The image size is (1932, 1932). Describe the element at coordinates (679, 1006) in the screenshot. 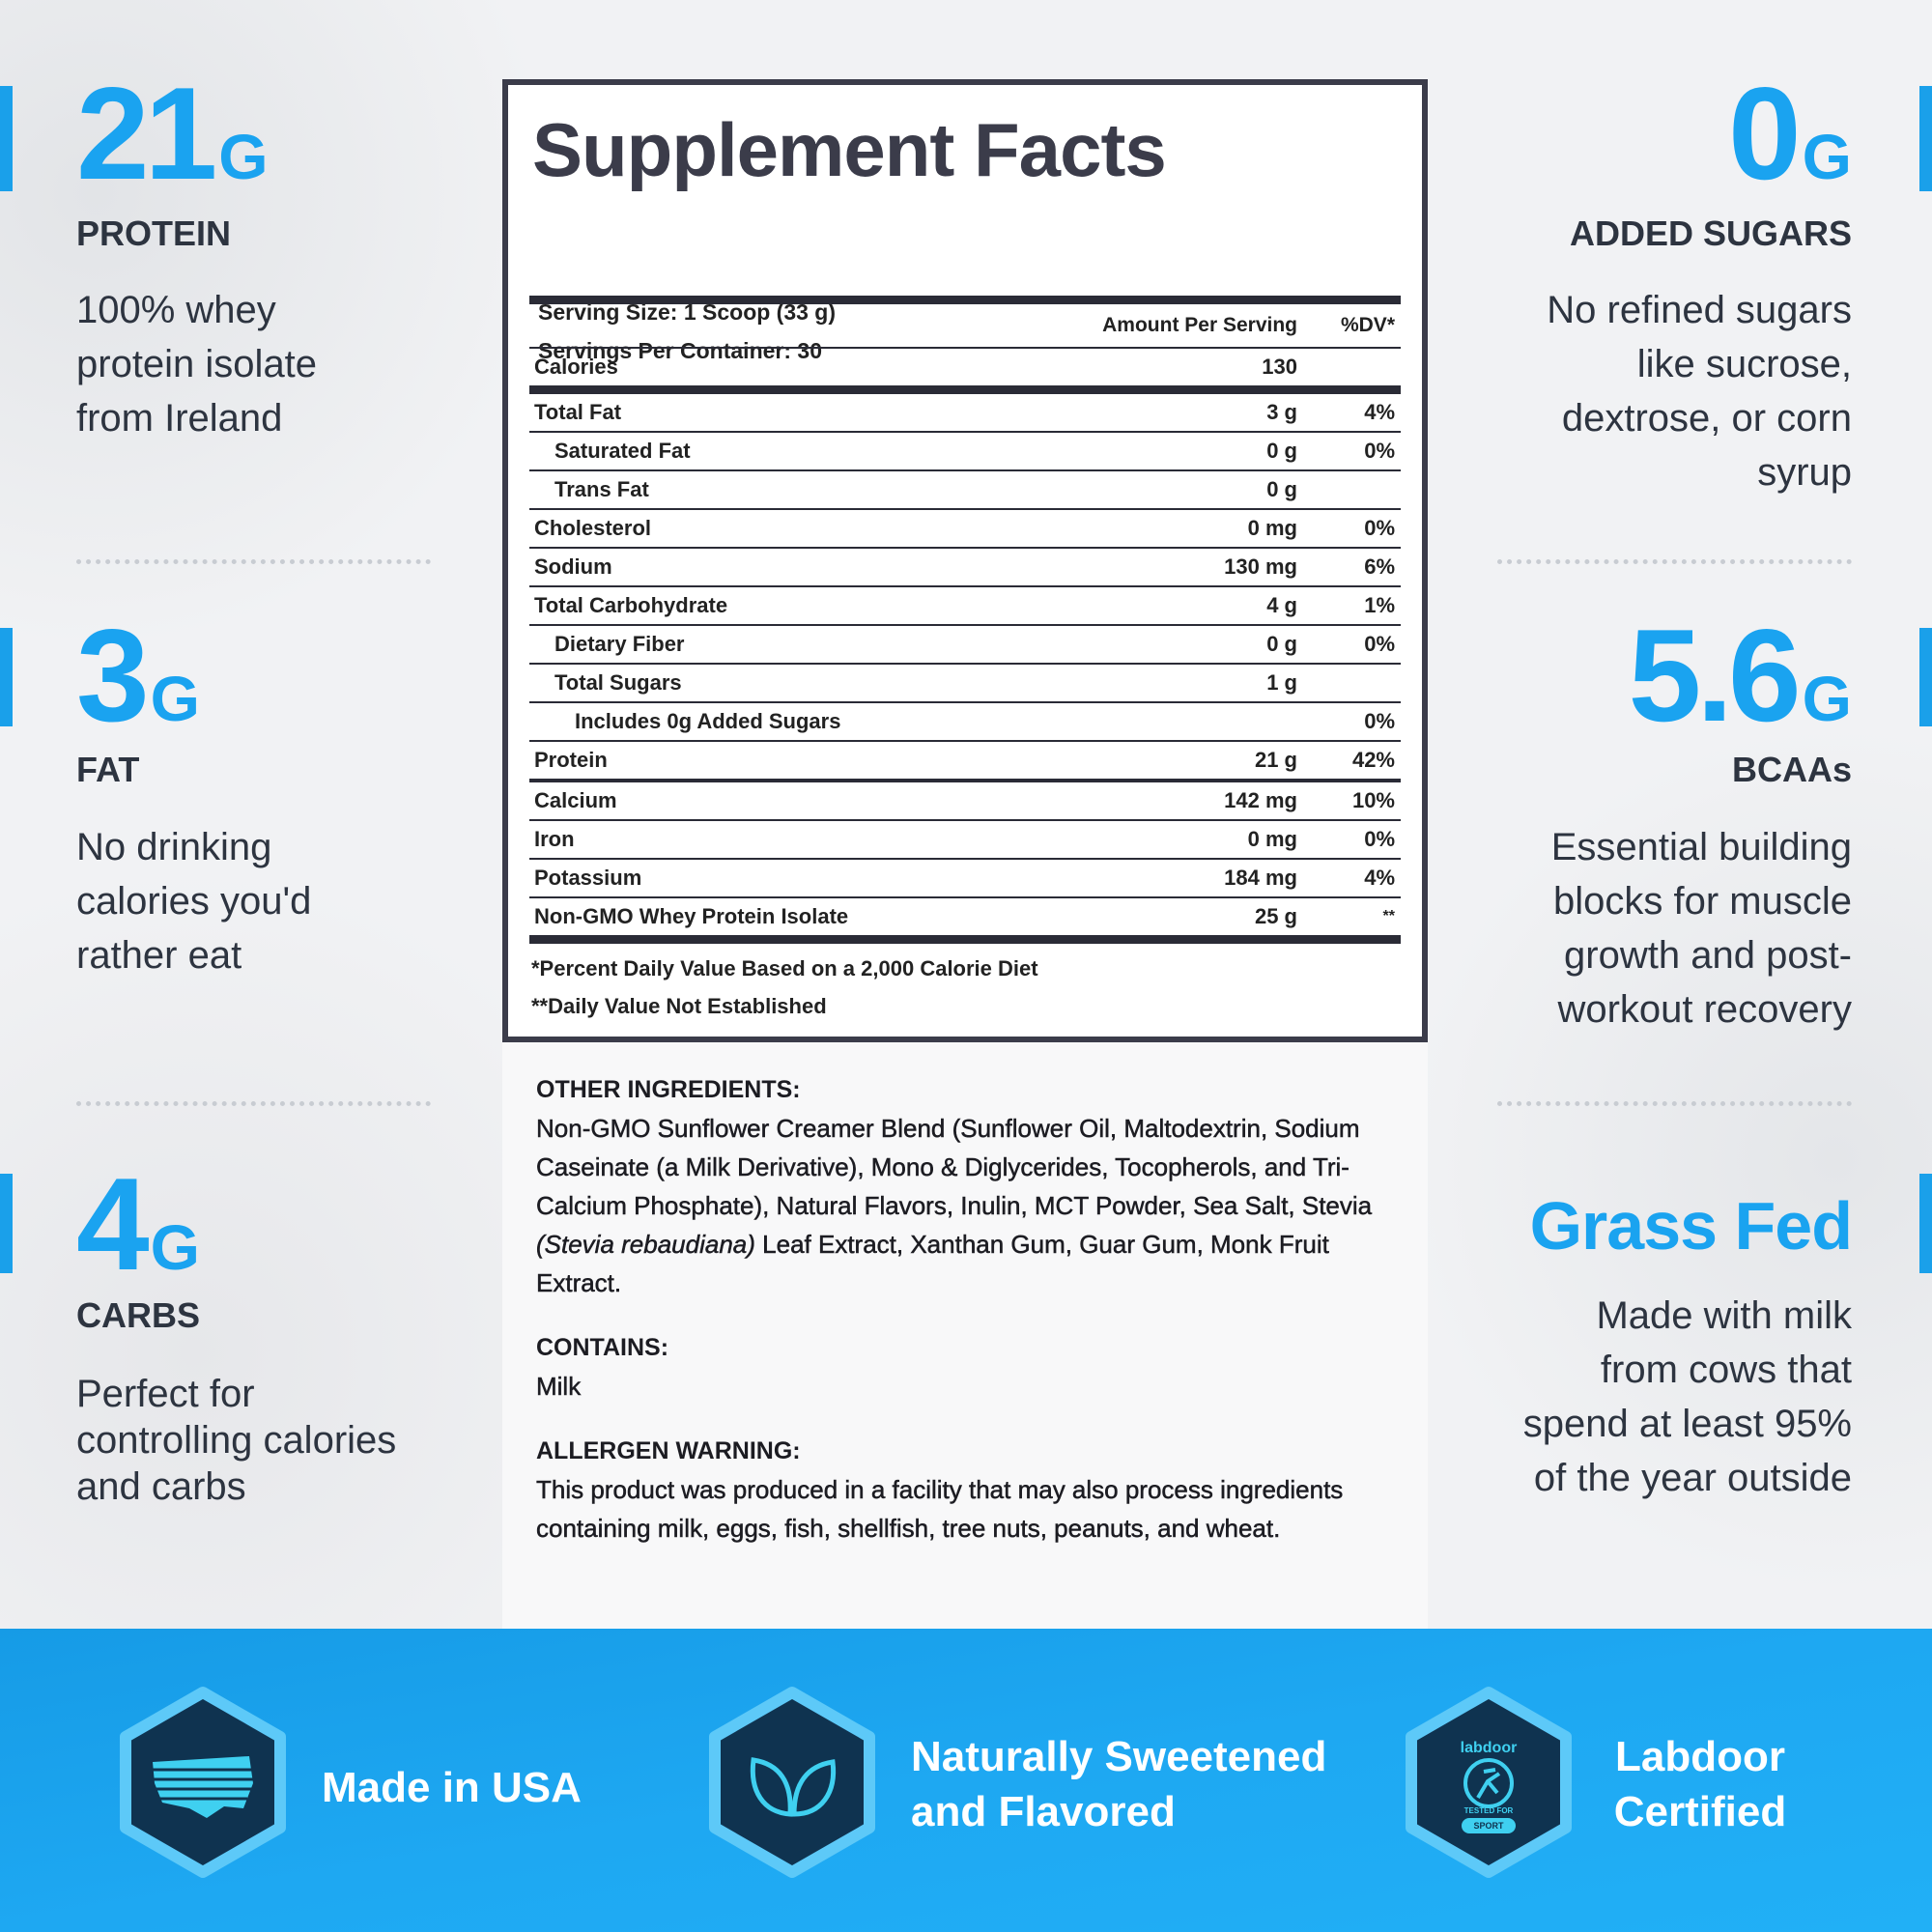

I see `footnote: **Daily Value Not Established` at that location.